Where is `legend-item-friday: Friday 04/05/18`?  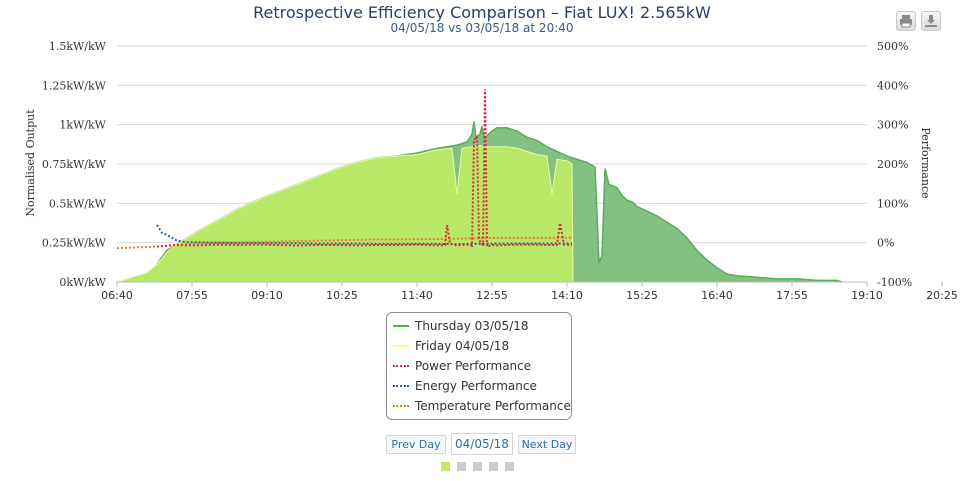
legend-item-friday: Friday 04/05/18 is located at coordinates (451, 346).